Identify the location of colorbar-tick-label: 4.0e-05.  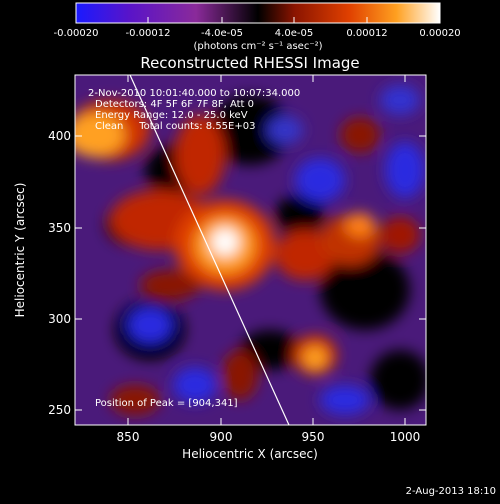
(294, 33).